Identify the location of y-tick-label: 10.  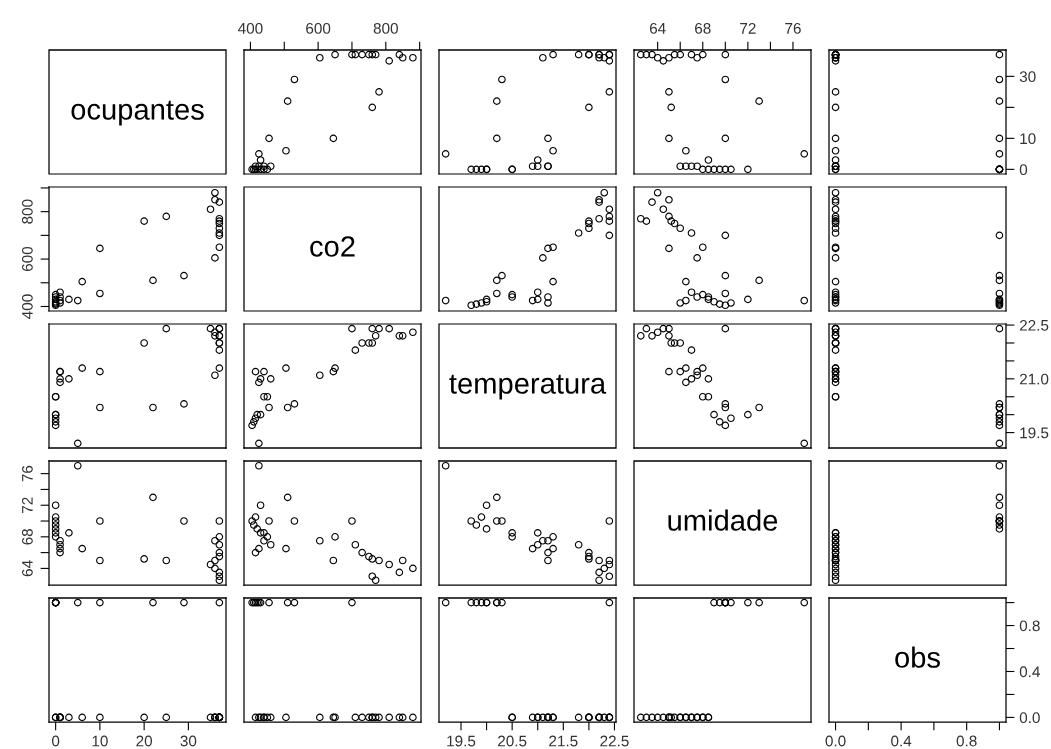
(1028, 139).